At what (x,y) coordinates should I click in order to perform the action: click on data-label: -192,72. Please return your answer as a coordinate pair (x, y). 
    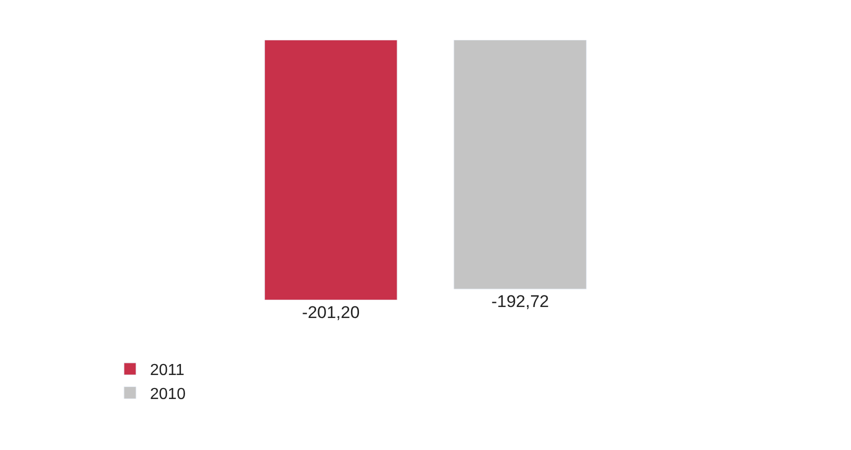
    Looking at the image, I should click on (520, 302).